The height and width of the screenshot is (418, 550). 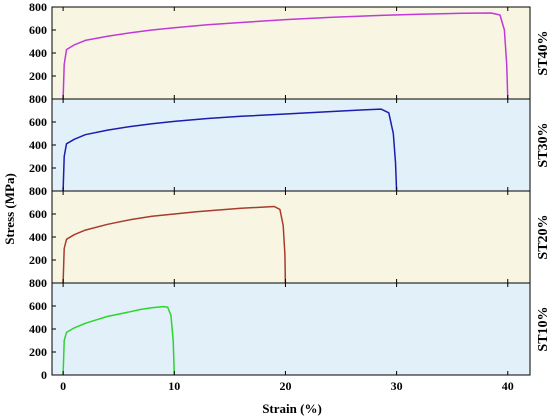 I want to click on panel-label: ST40%, so click(x=543, y=52).